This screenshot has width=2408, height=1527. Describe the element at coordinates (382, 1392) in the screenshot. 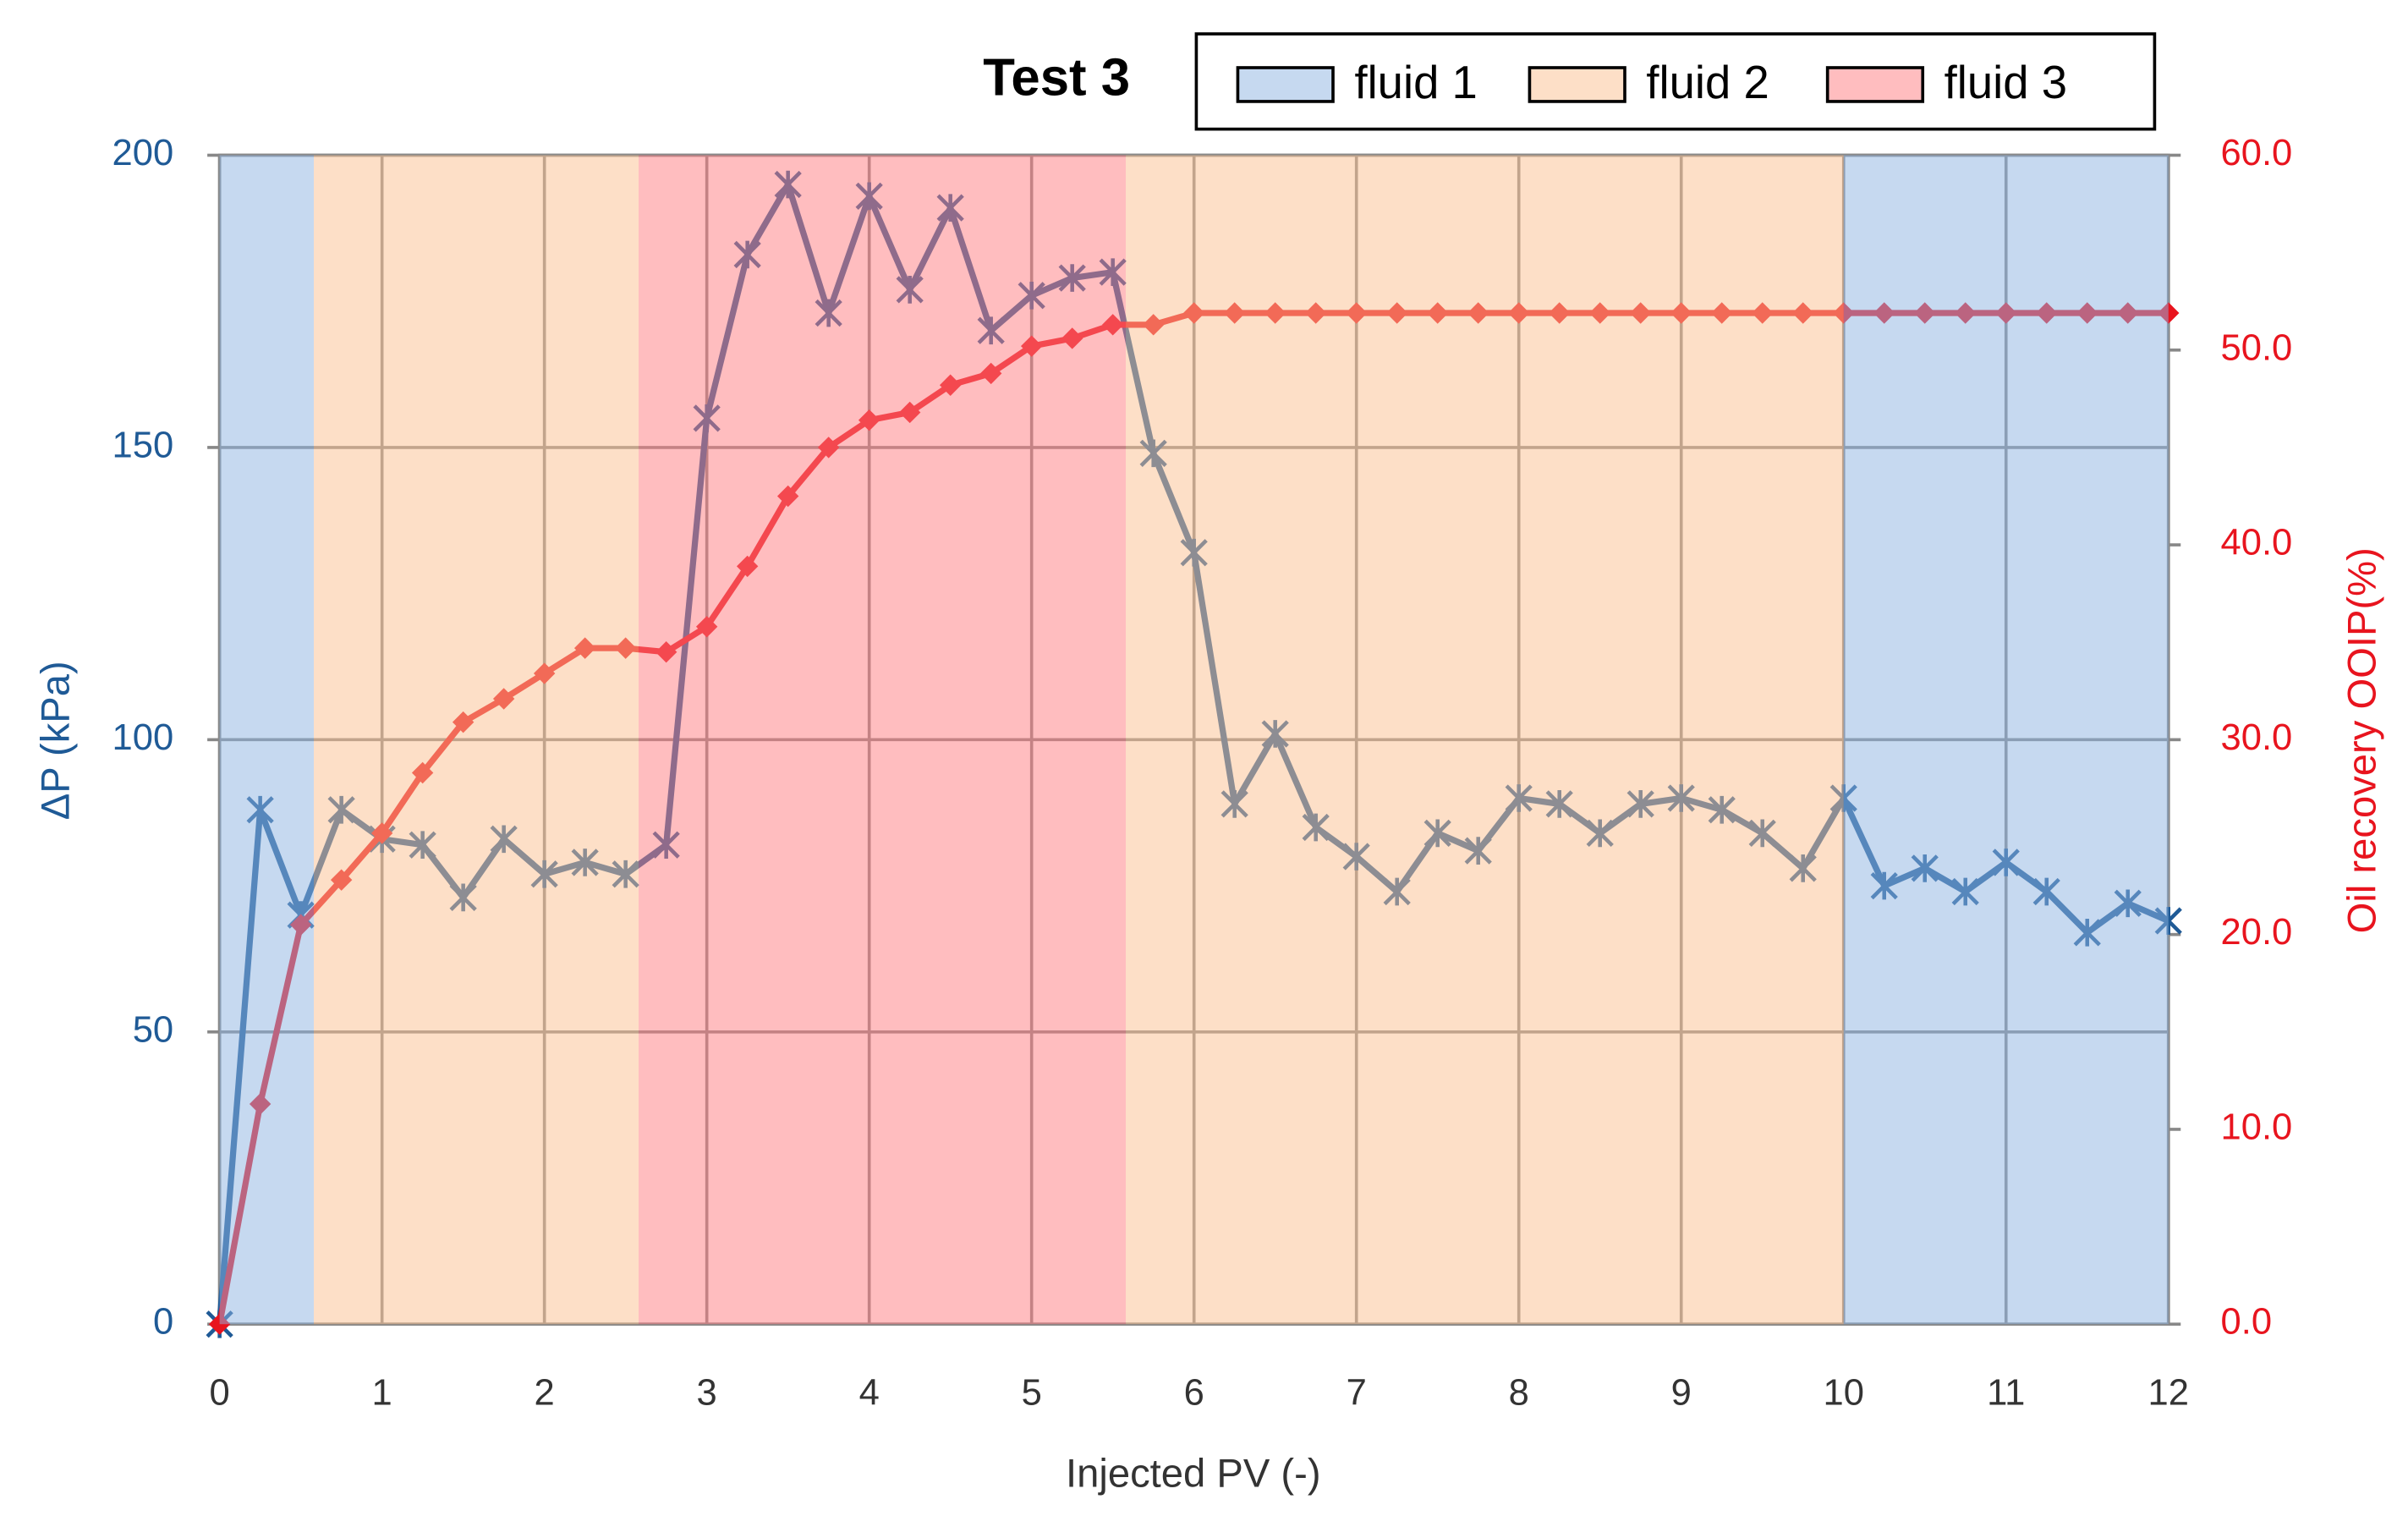

I see `x-tick-label: 1` at that location.